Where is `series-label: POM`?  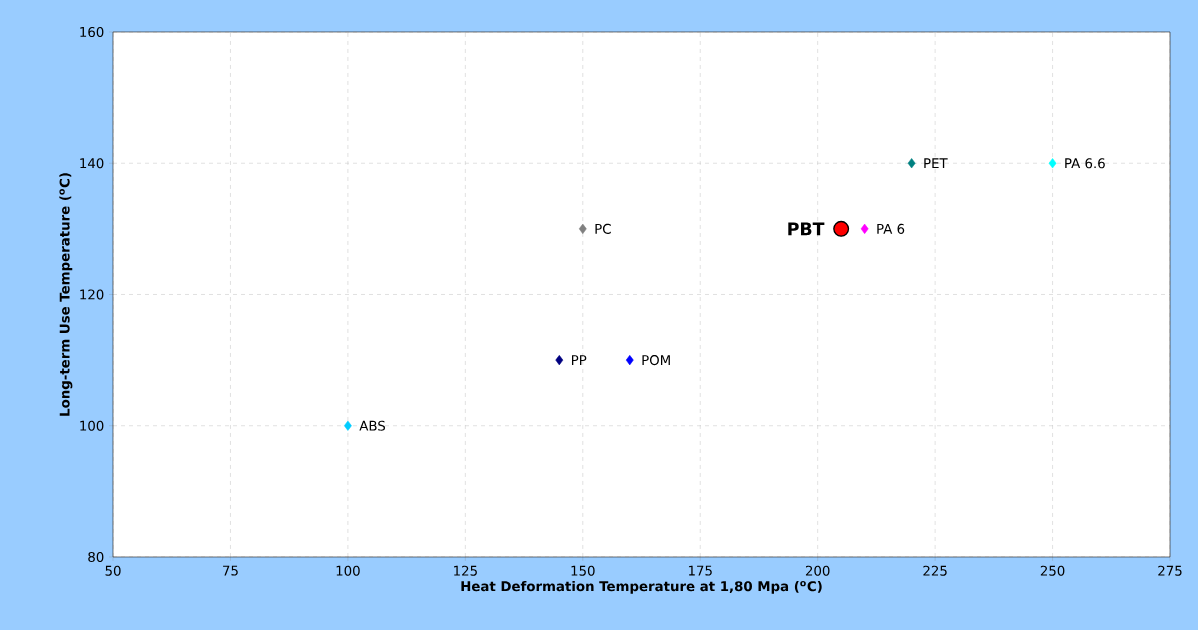 series-label: POM is located at coordinates (656, 360).